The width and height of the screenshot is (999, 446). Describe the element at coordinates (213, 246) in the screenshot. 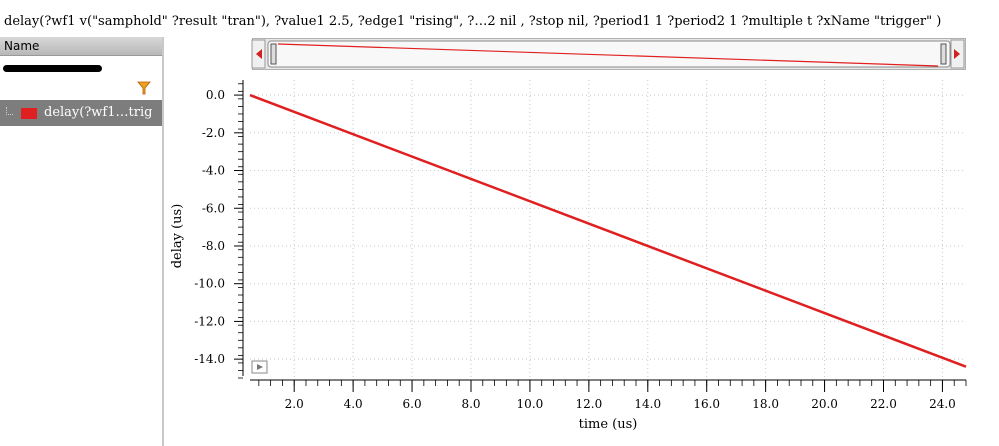

I see `y-tick-label: -8.0` at that location.